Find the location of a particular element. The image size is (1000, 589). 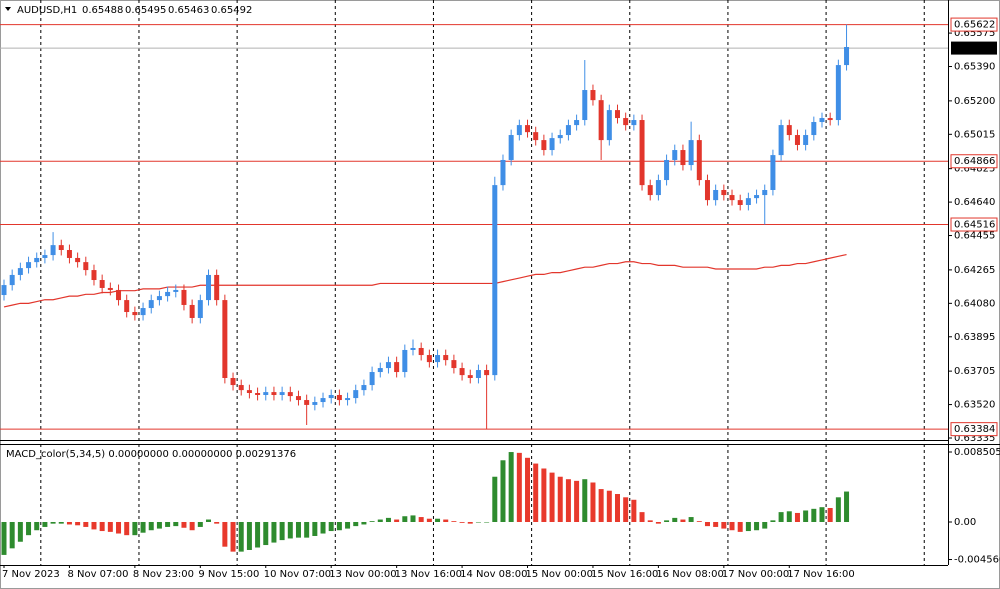

quote-low: 0.65463 is located at coordinates (188, 10).